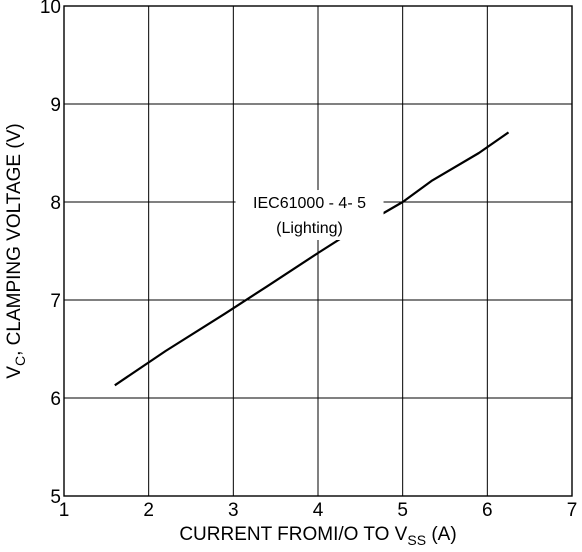  I want to click on x-tick-label: 1, so click(64, 510).